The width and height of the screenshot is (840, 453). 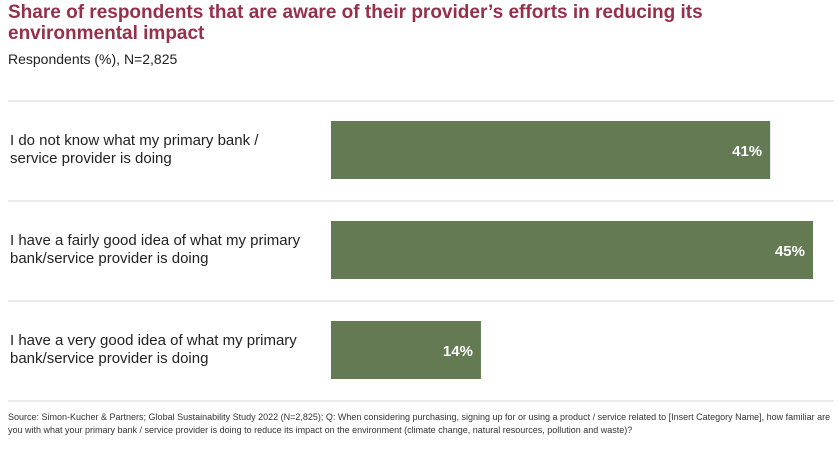 What do you see at coordinates (747, 151) in the screenshot?
I see `value-label: 41%` at bounding box center [747, 151].